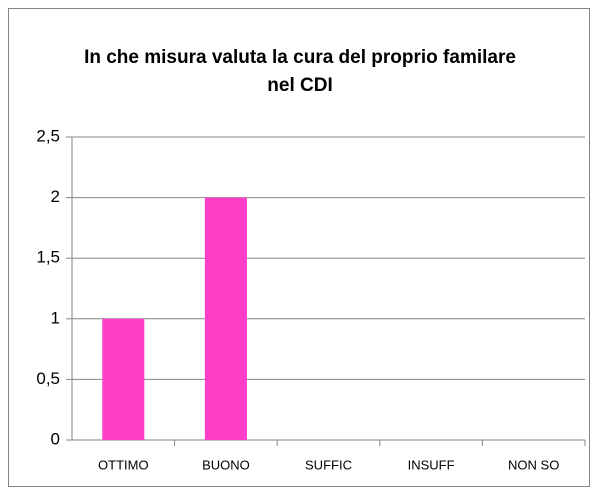 The height and width of the screenshot is (493, 598). What do you see at coordinates (48, 378) in the screenshot?
I see `y-tick-label: 0,5` at bounding box center [48, 378].